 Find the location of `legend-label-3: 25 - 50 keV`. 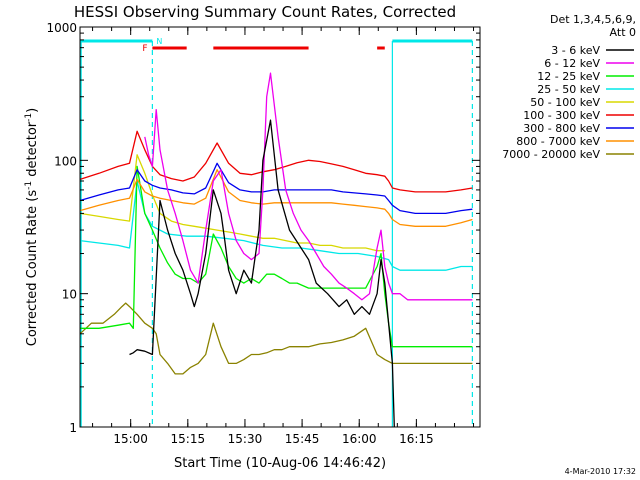

legend-label-3: 25 - 50 keV is located at coordinates (568, 89).